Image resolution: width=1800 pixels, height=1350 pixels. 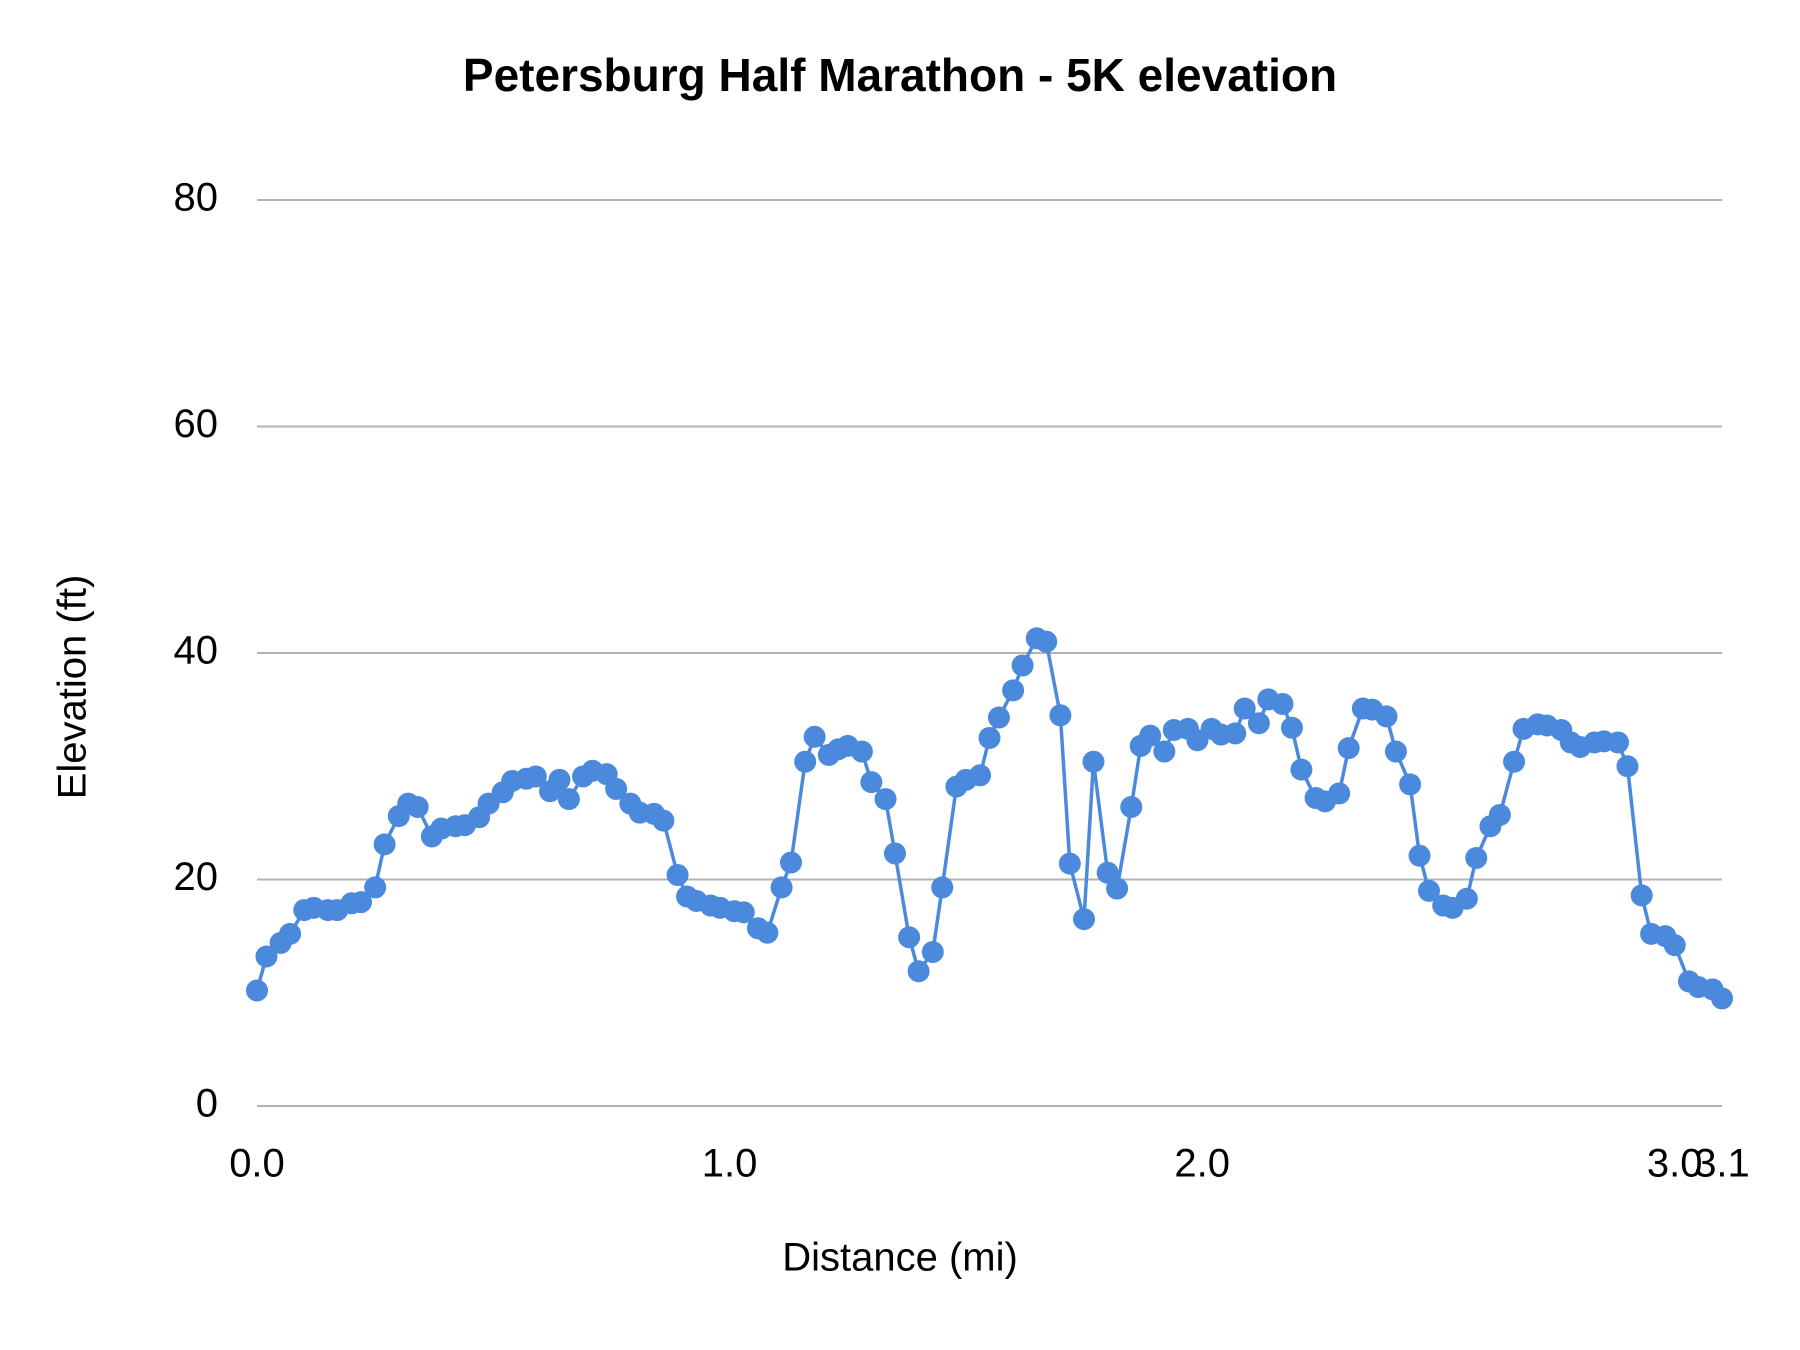 What do you see at coordinates (196, 424) in the screenshot?
I see `y-tick-label: 60` at bounding box center [196, 424].